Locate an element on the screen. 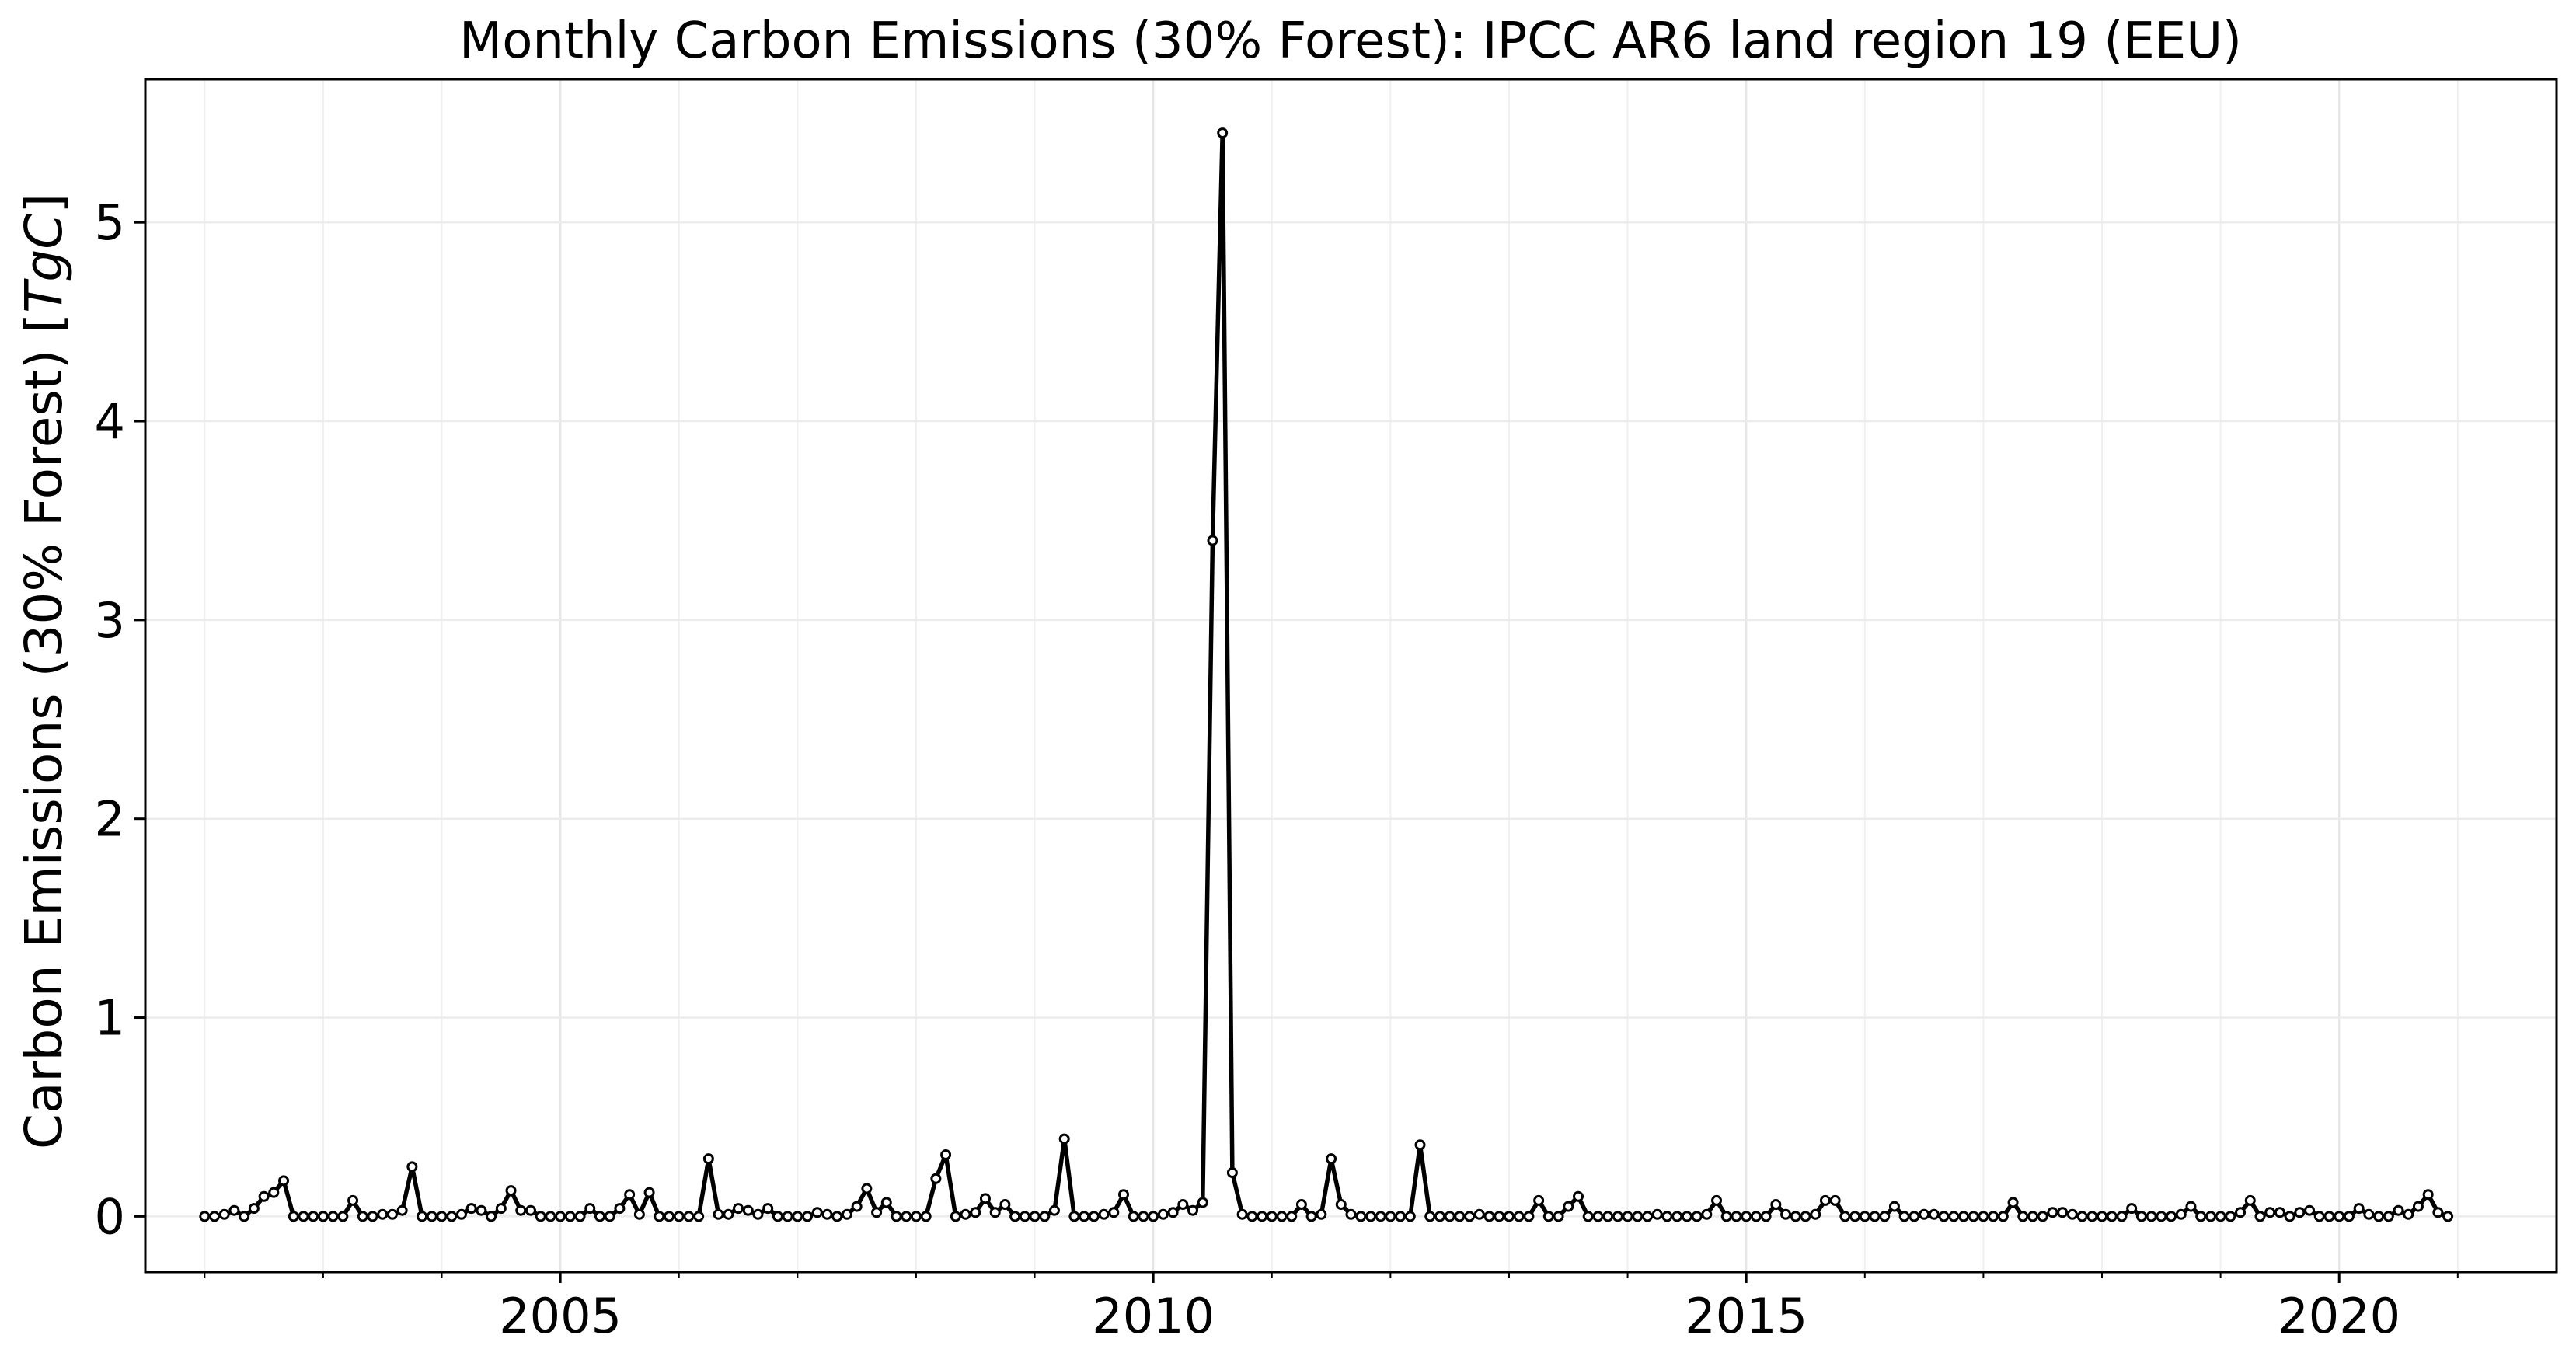 This screenshot has height=1370, width=2576. x-tick-label: 2010 is located at coordinates (1153, 1316).